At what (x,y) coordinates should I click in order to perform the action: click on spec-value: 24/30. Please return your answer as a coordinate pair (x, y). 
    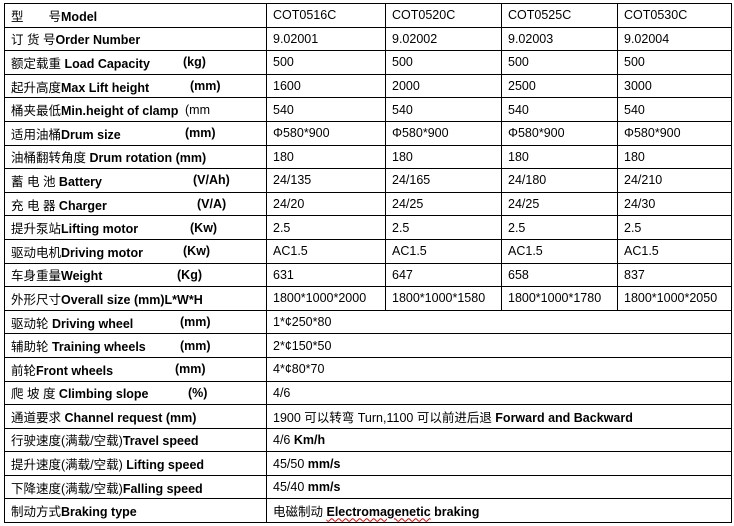
    Looking at the image, I should click on (674, 204).